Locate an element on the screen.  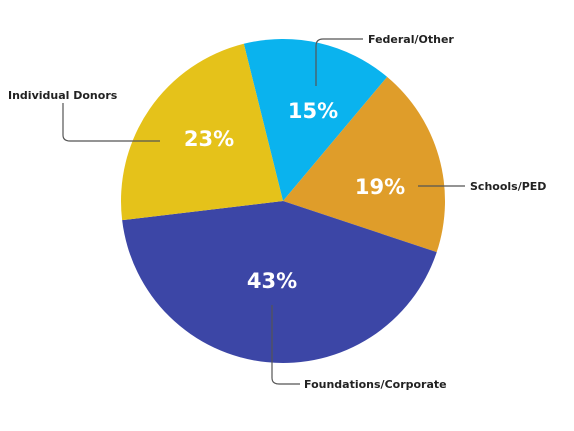
slice-label-schools-ped: Schools/PED is located at coordinates (508, 186).